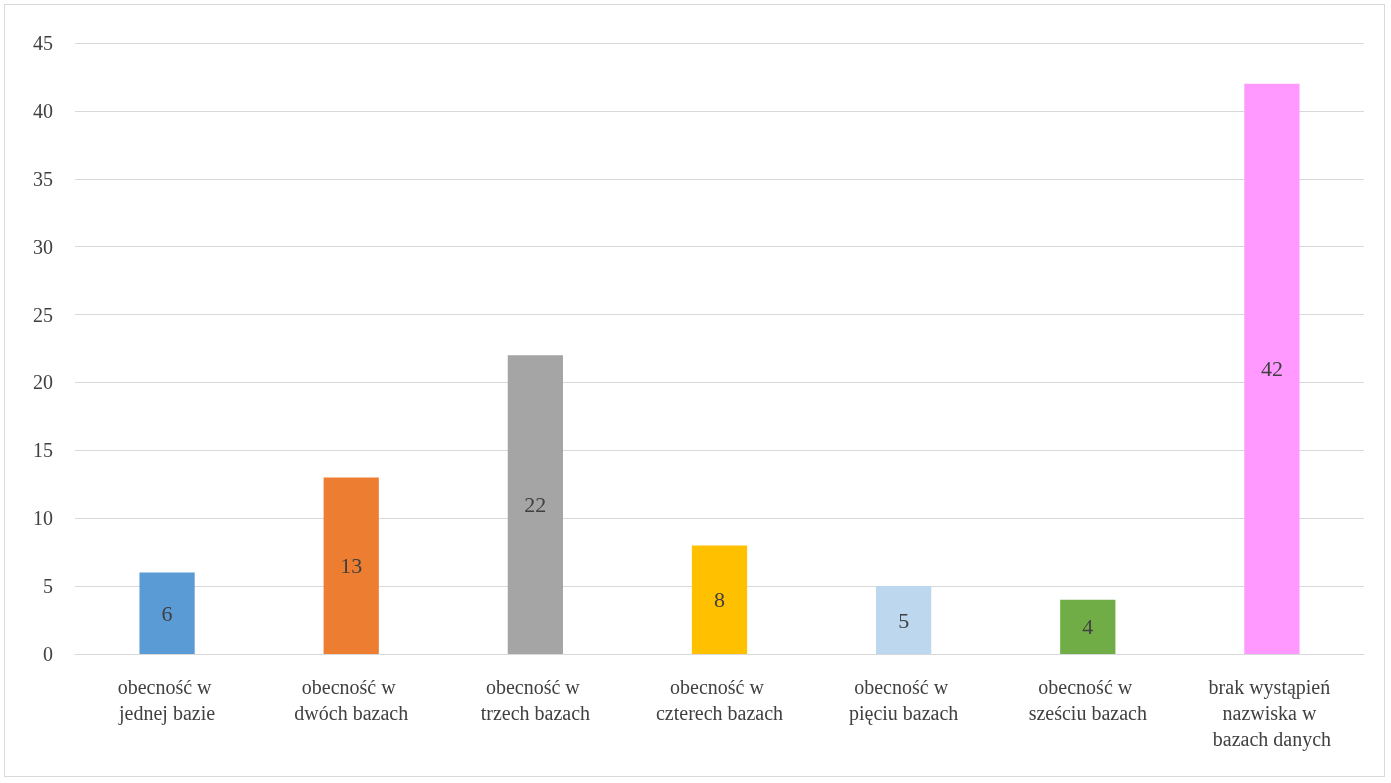  I want to click on y-tick-label: 0, so click(48, 654).